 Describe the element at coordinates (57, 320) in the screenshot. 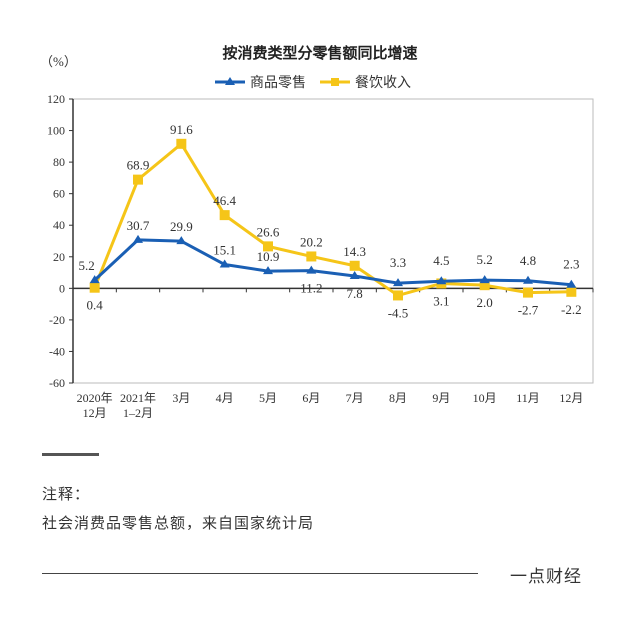

I see `y-tick-label: -20` at that location.